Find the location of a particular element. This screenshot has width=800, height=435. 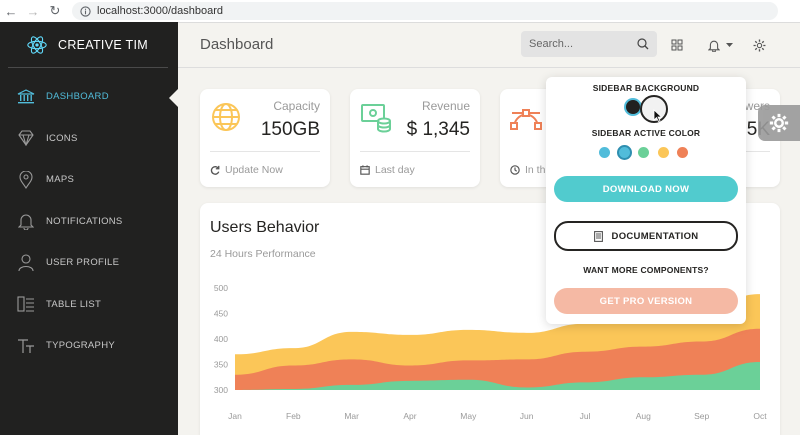

sidebar-item-dashboard: DASHBOARD is located at coordinates (89, 97).